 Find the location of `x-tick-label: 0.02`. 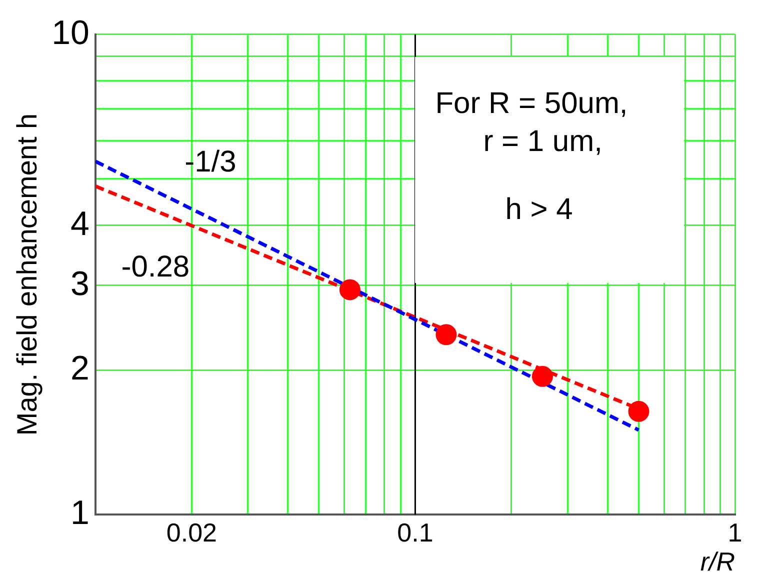

x-tick-label: 0.02 is located at coordinates (191, 532).